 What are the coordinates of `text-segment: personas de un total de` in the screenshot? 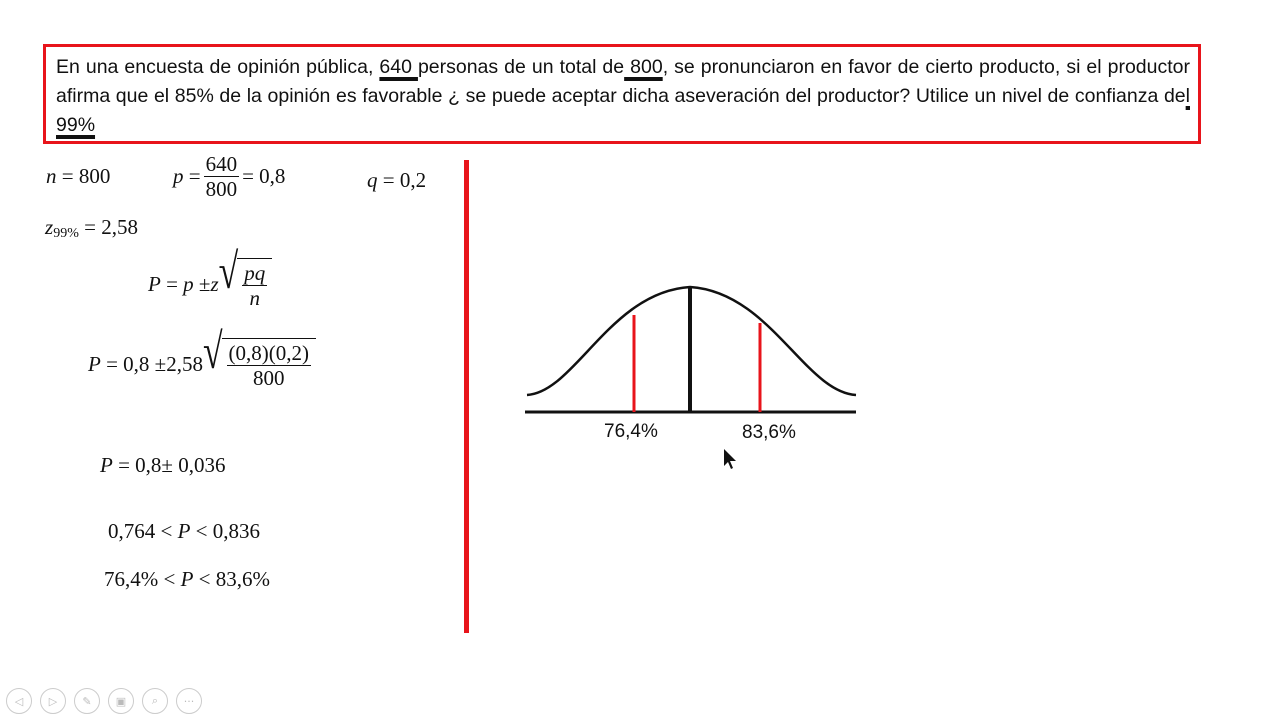 It's located at (521, 67).